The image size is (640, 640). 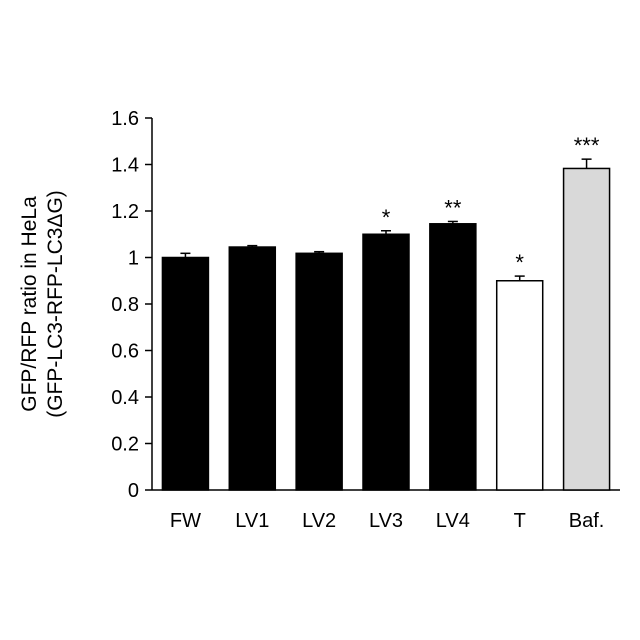 I want to click on y-tick-label: 1.2, so click(x=125, y=212).